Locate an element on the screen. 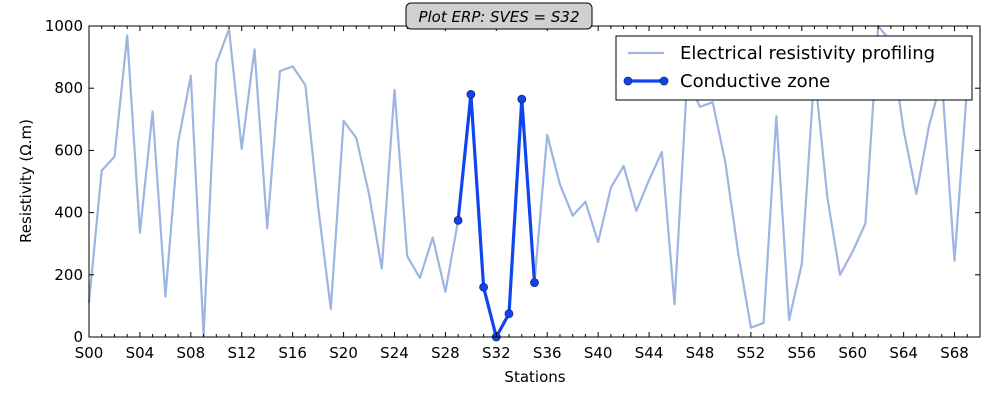 The image size is (1000, 400). y-tick-label: 200 is located at coordinates (68, 275).